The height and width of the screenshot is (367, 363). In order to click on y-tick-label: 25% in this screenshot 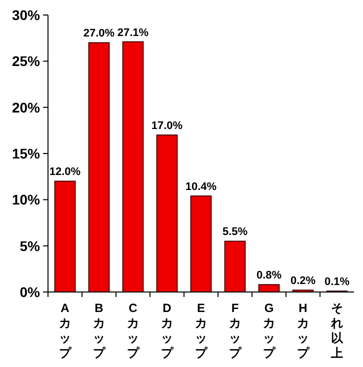, I will do `click(26, 61)`.